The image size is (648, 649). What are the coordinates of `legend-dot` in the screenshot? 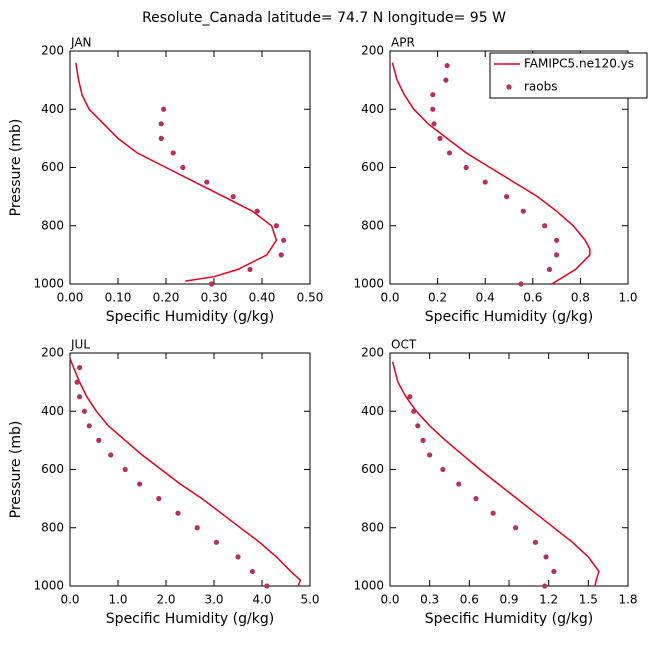 It's located at (509, 87).